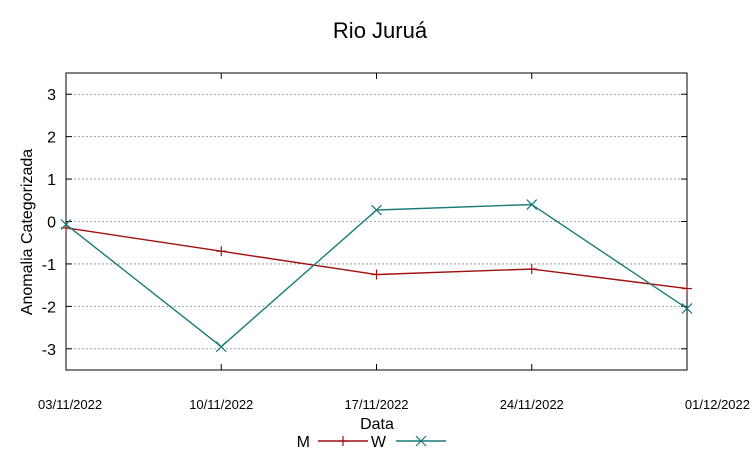 The height and width of the screenshot is (459, 753). I want to click on x-tick-label: 01/12/2022, so click(717, 404).